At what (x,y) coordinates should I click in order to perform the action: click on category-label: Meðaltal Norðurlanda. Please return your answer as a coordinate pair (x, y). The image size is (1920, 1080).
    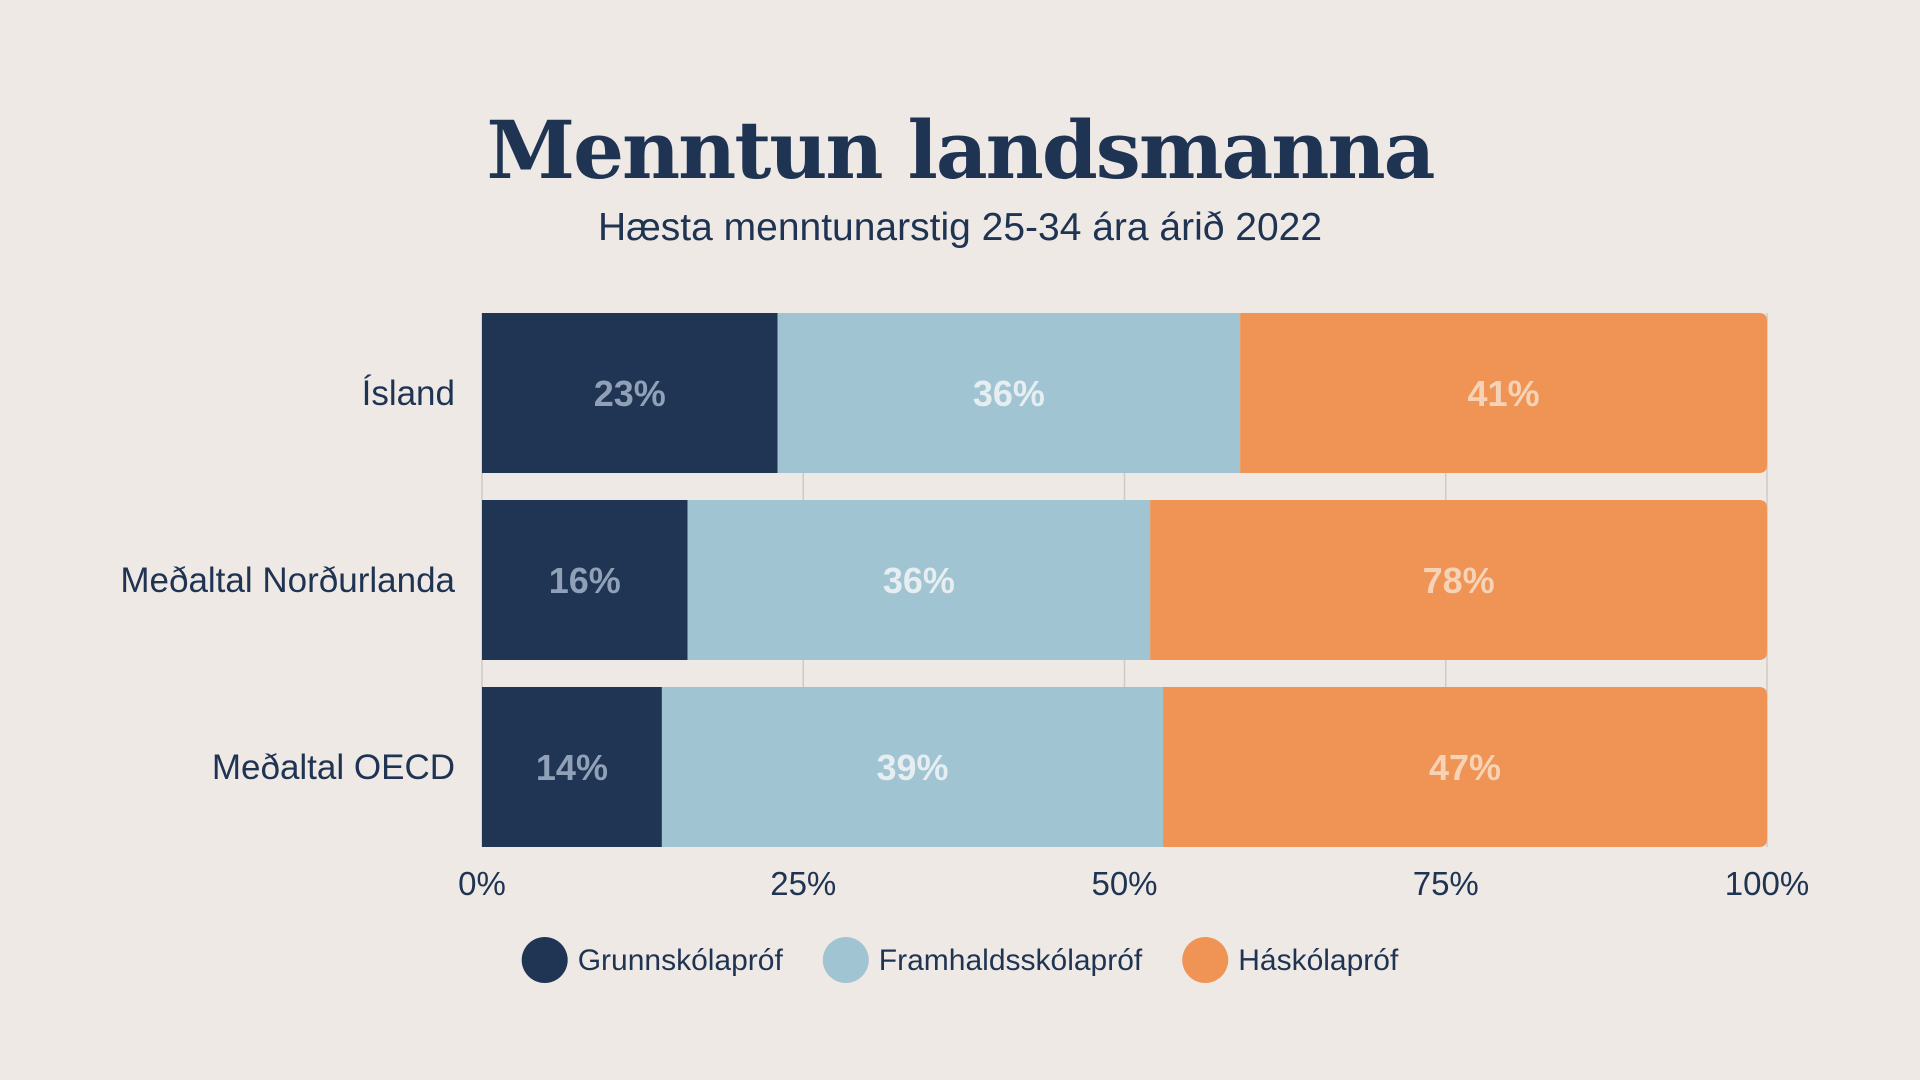
    Looking at the image, I should click on (287, 580).